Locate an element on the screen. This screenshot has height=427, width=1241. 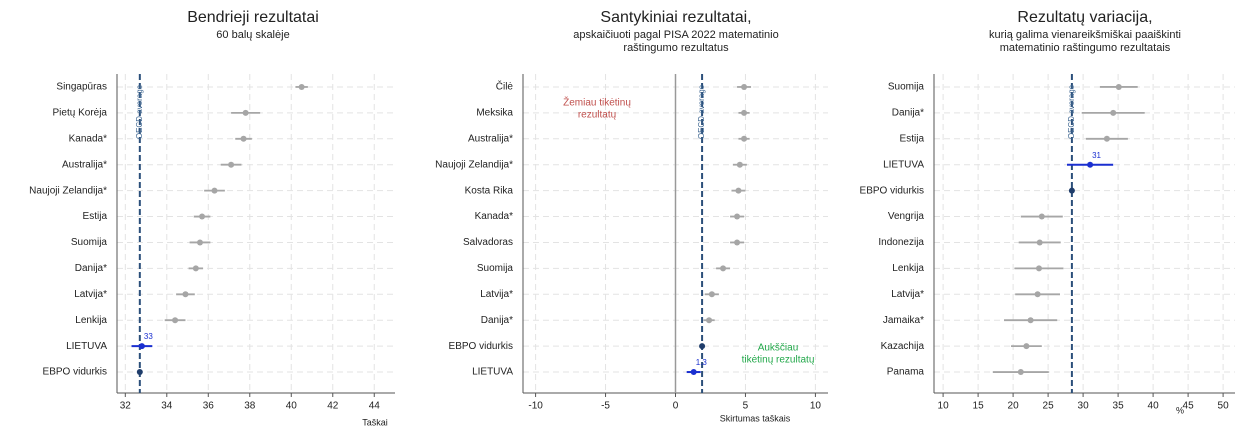
y-tick-label: Pietų Korėja is located at coordinates (80, 113).